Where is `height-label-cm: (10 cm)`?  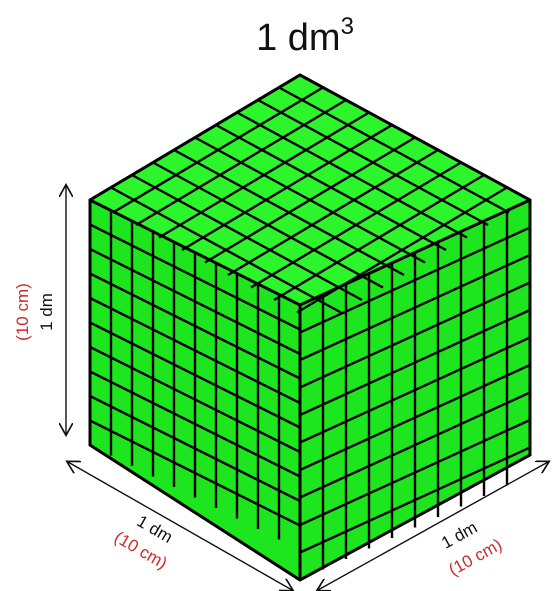
height-label-cm: (10 cm) is located at coordinates (22, 312).